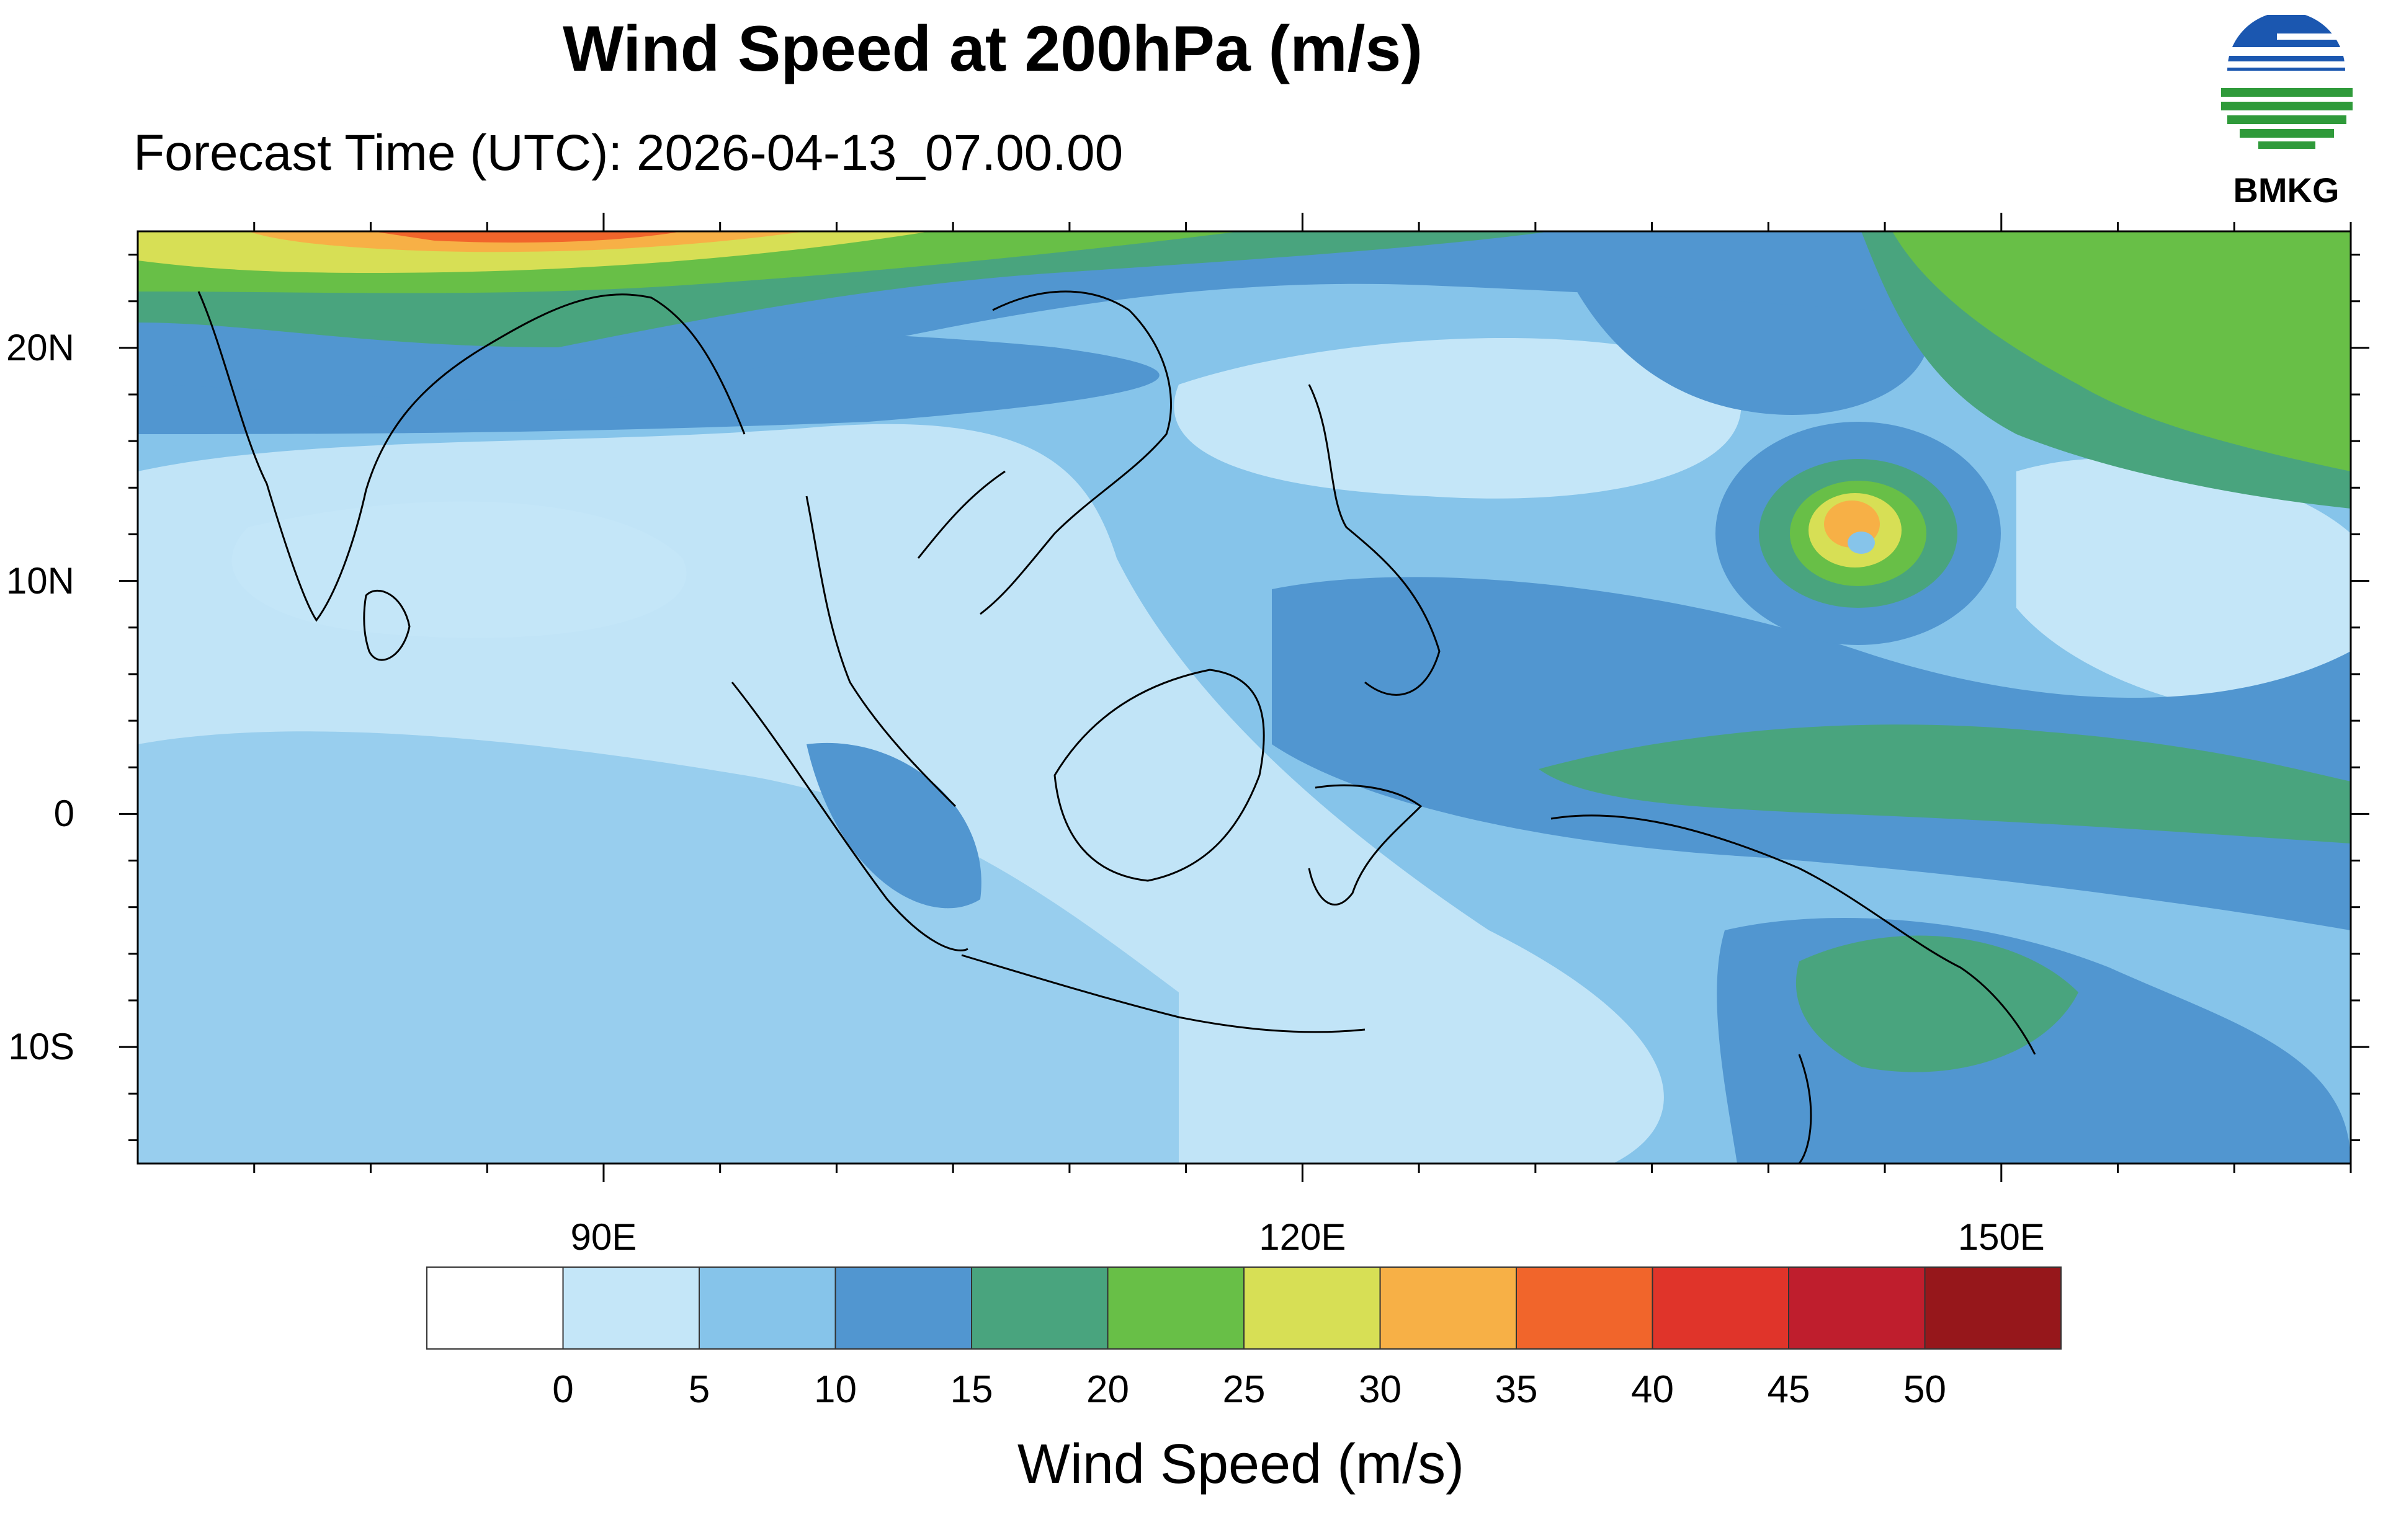  I want to click on map-title: Wind Speed at 200hPa (m/s), so click(992, 49).